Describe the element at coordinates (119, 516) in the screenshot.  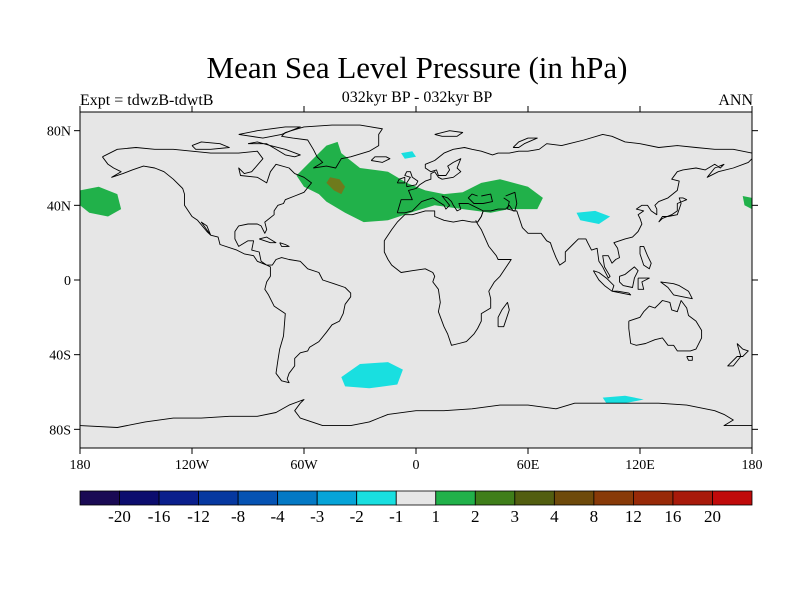
I see `colorbar-label: -20` at that location.